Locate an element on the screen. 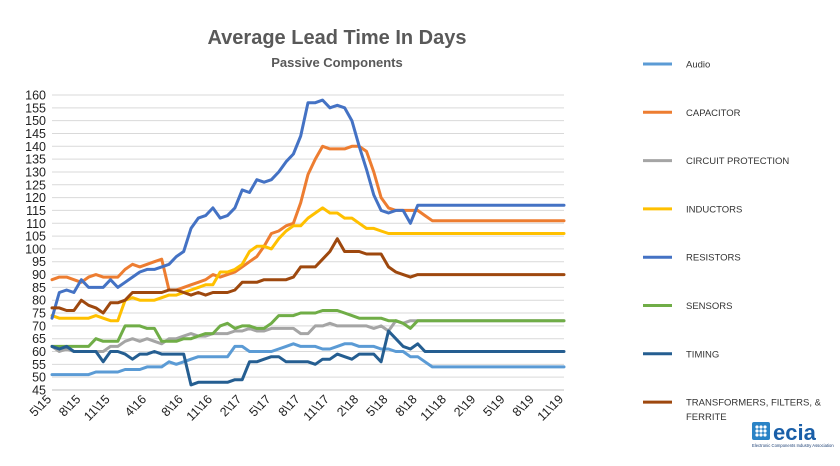 Image resolution: width=840 pixels, height=466 pixels. x-tick-label-0: 5\15 is located at coordinates (40, 405).